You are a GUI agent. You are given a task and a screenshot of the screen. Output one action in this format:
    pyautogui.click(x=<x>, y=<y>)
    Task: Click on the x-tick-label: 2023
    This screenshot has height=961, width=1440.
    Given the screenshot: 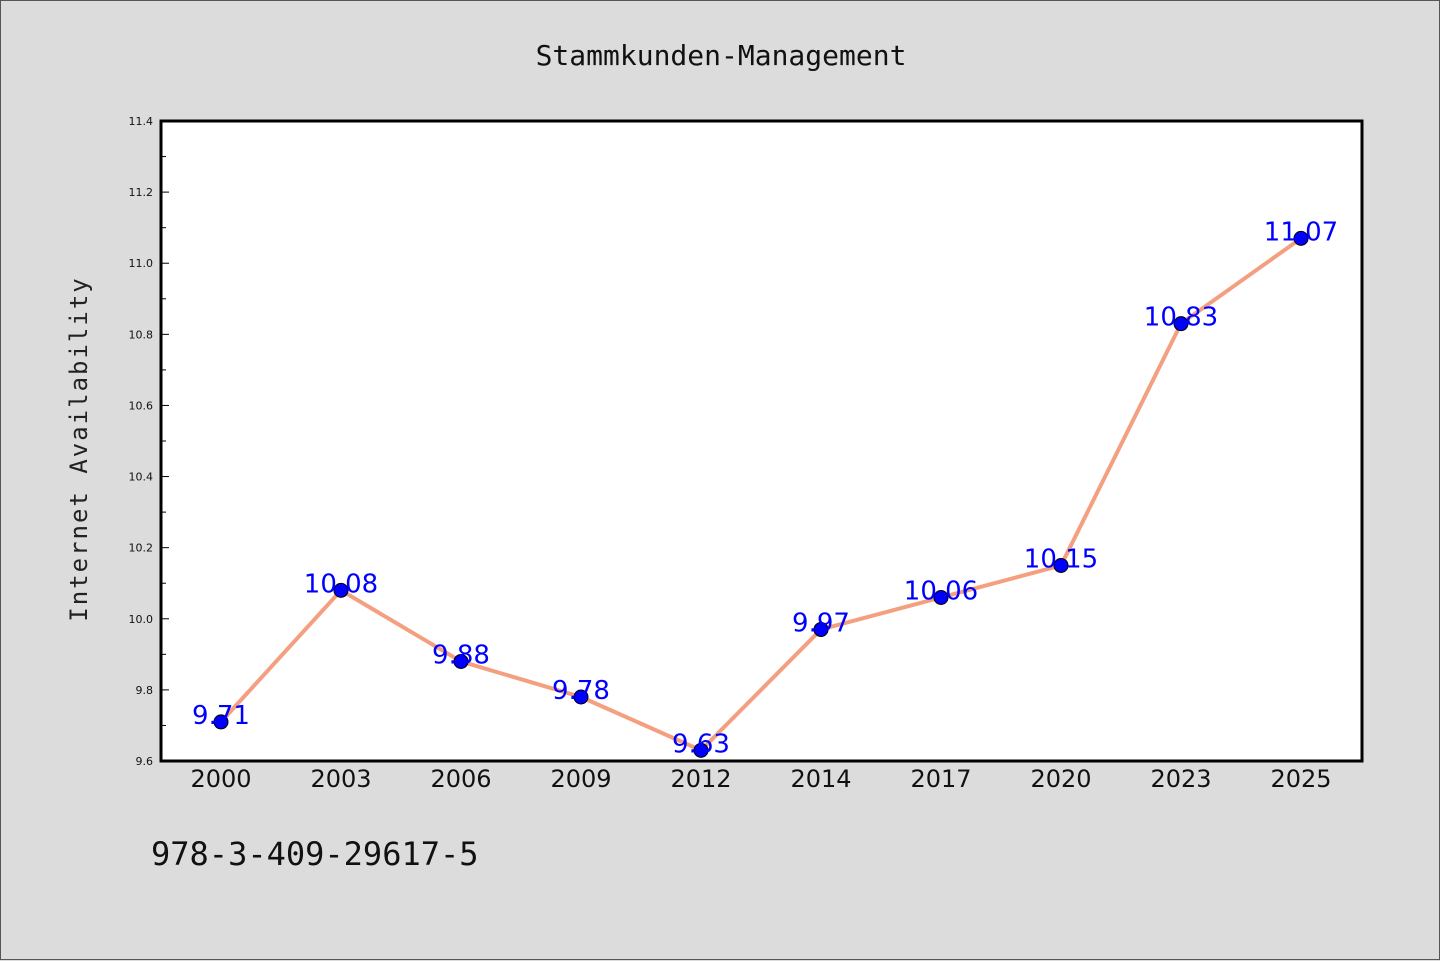 What is the action you would take?
    pyautogui.click(x=1180, y=779)
    